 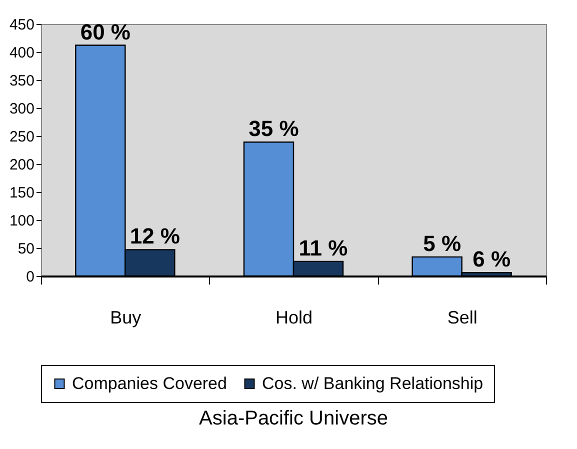 I want to click on y-tick-label: 200, so click(x=21, y=165).